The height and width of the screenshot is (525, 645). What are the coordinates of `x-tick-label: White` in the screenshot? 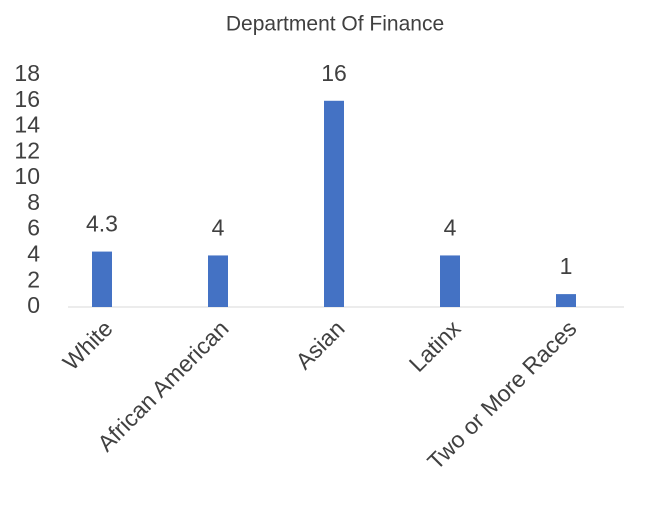 It's located at (88, 345).